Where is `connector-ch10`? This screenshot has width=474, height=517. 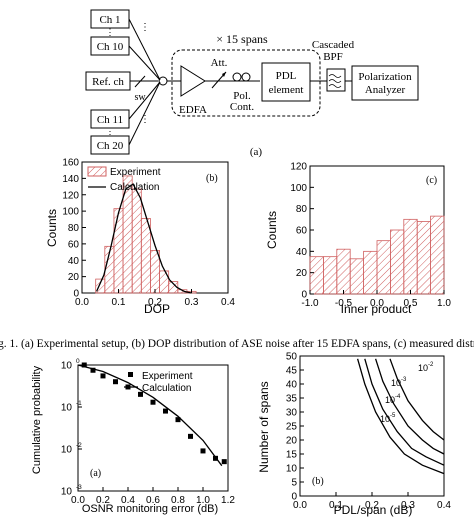 connector-ch10 is located at coordinates (144, 63).